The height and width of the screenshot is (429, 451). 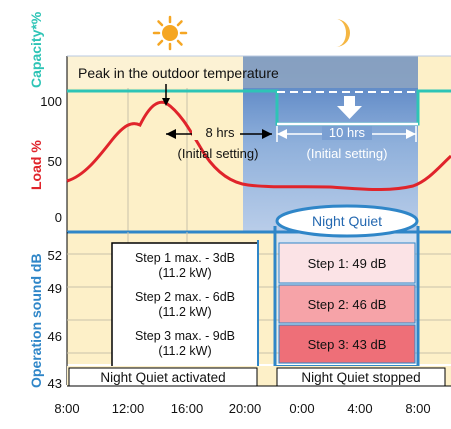 I want to click on time-tick-0: 0:00, so click(x=301, y=408).